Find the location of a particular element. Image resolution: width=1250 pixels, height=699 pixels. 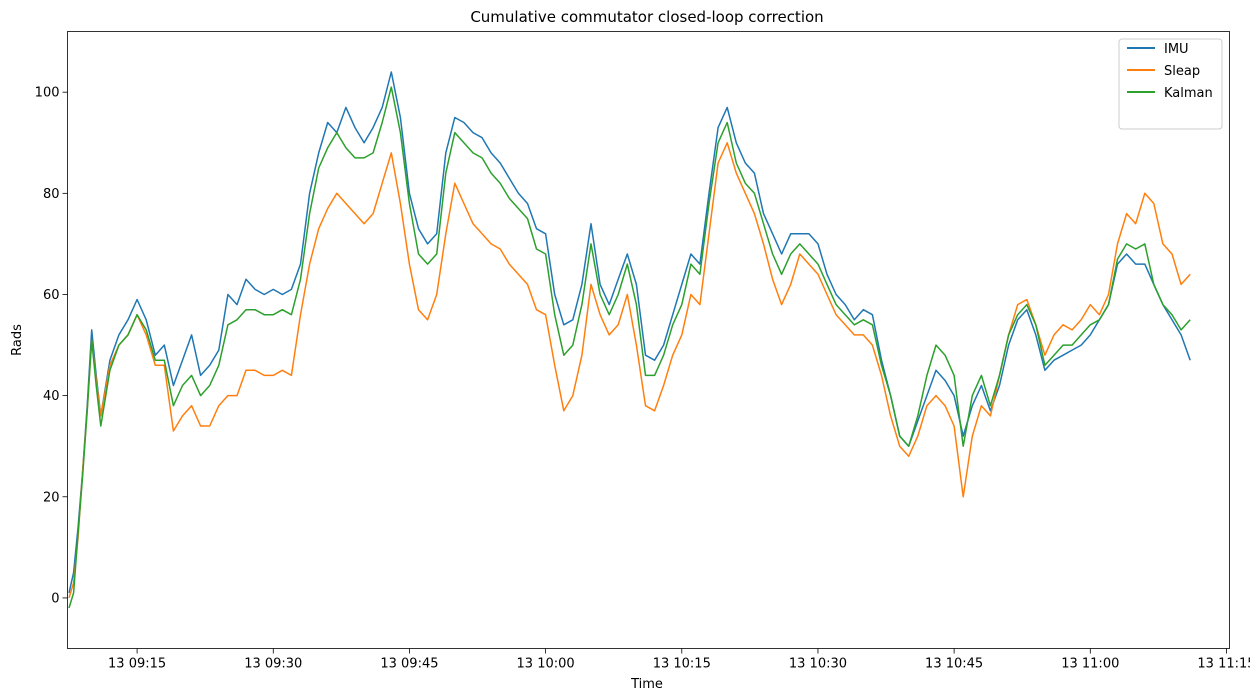

y-axis-label: Rads is located at coordinates (17, 340).